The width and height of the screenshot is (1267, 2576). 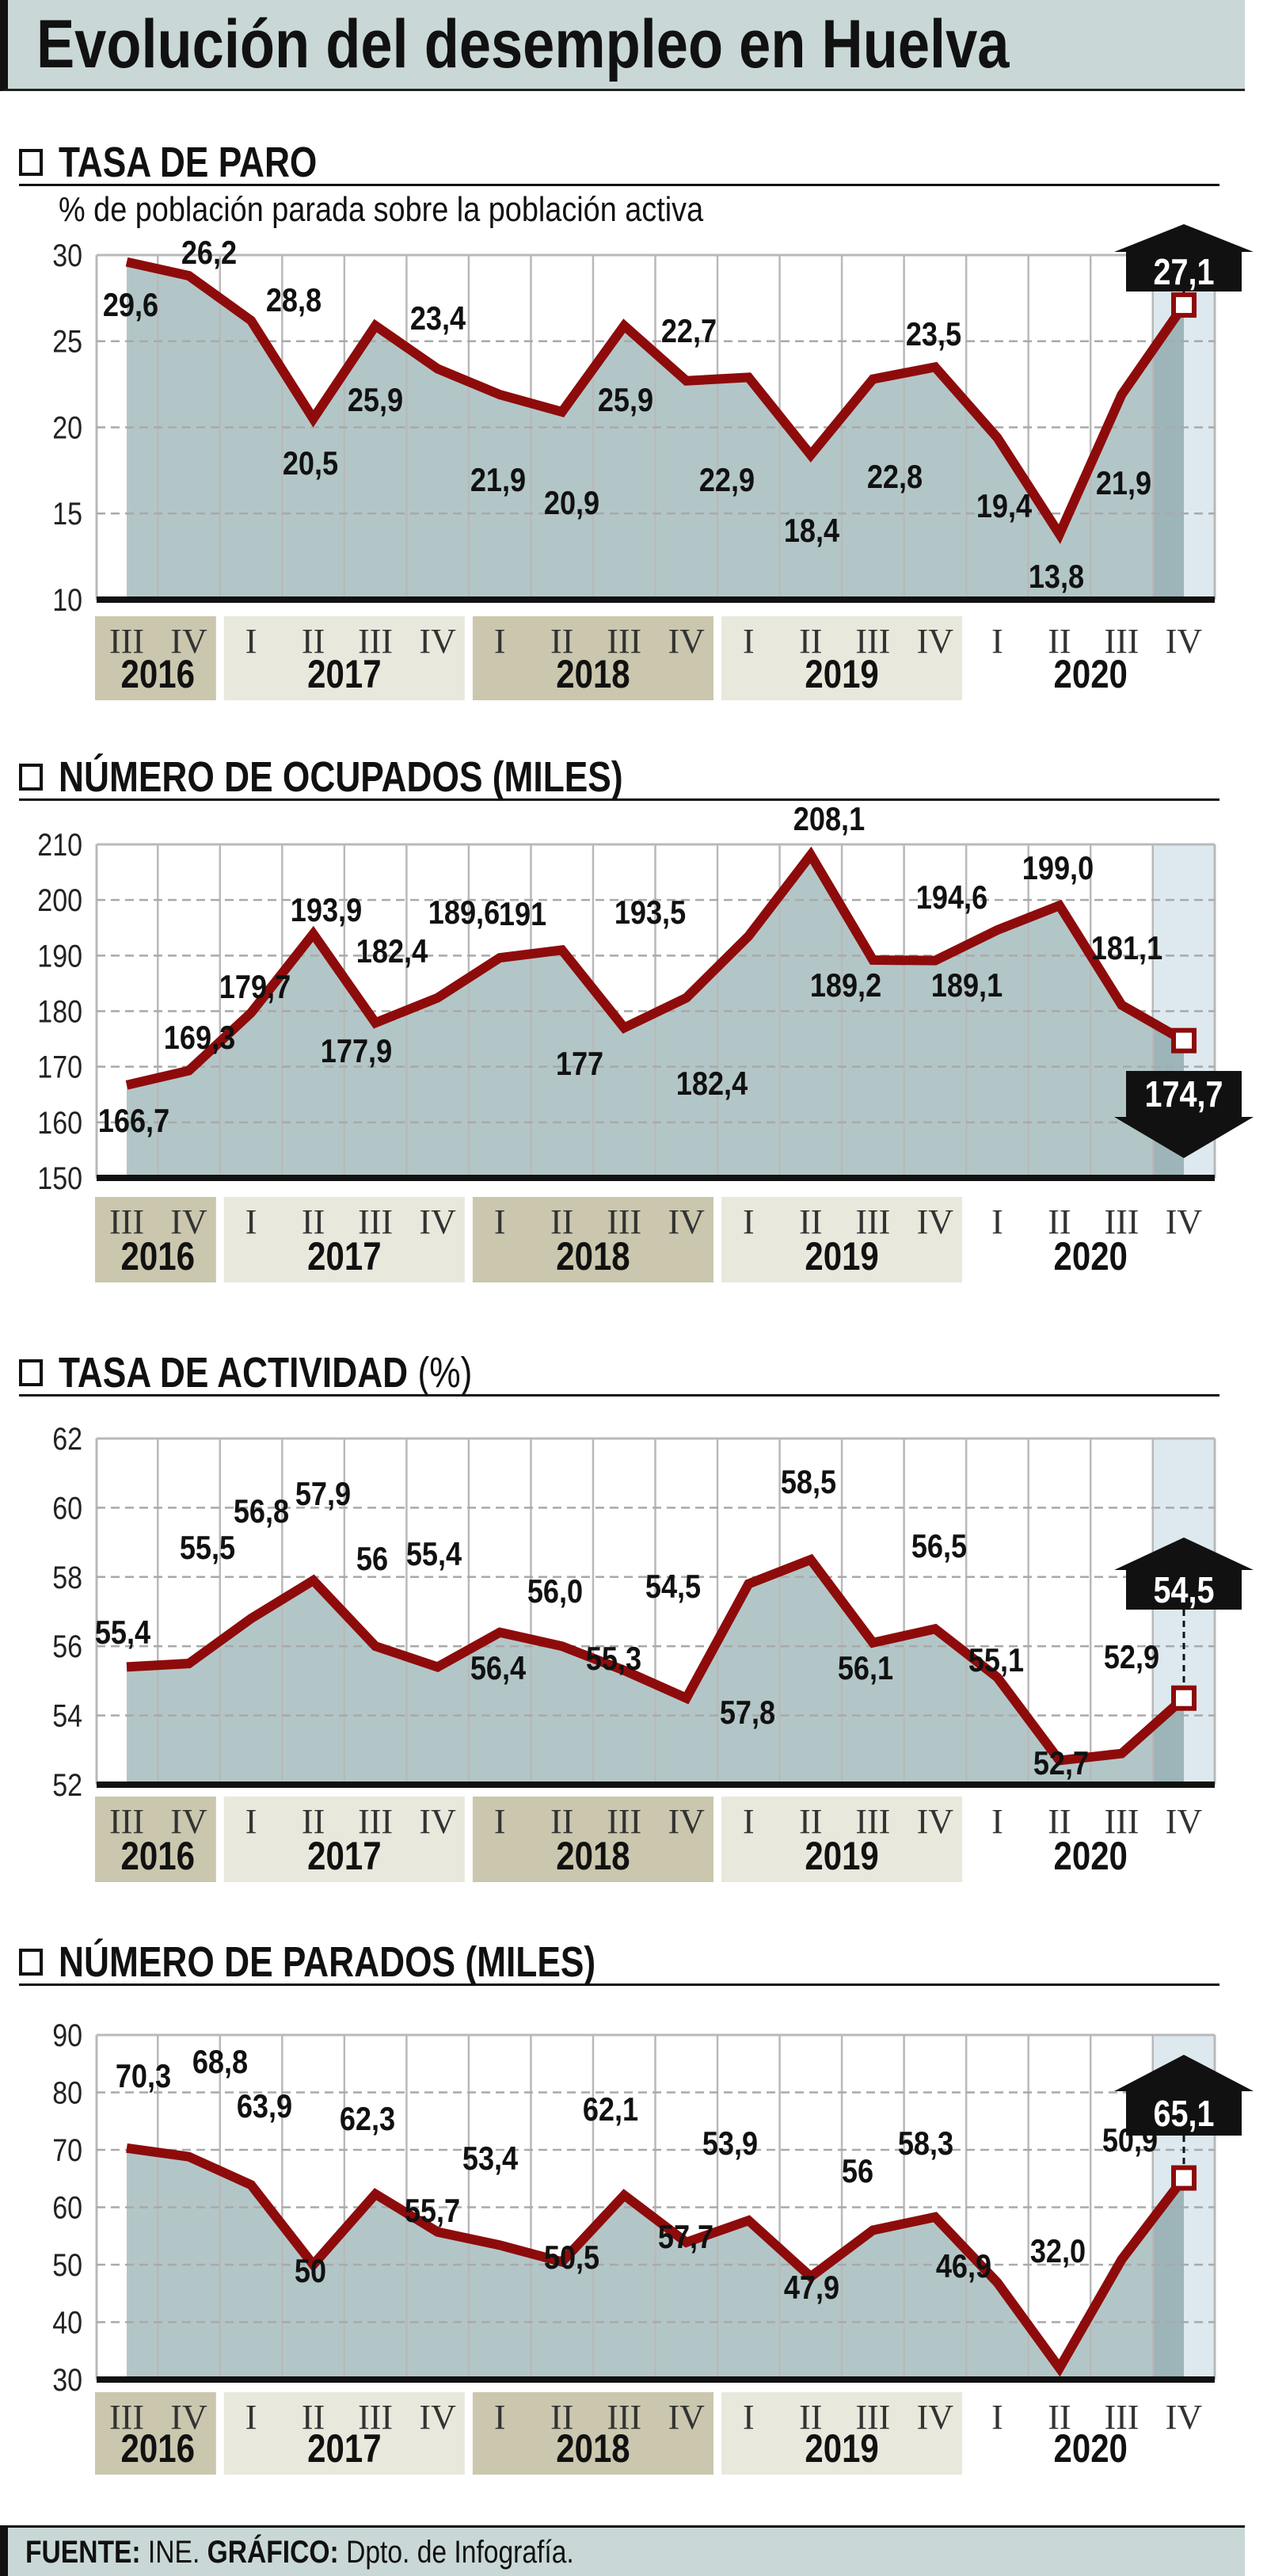 I want to click on data-label: 19,4, so click(x=1004, y=507).